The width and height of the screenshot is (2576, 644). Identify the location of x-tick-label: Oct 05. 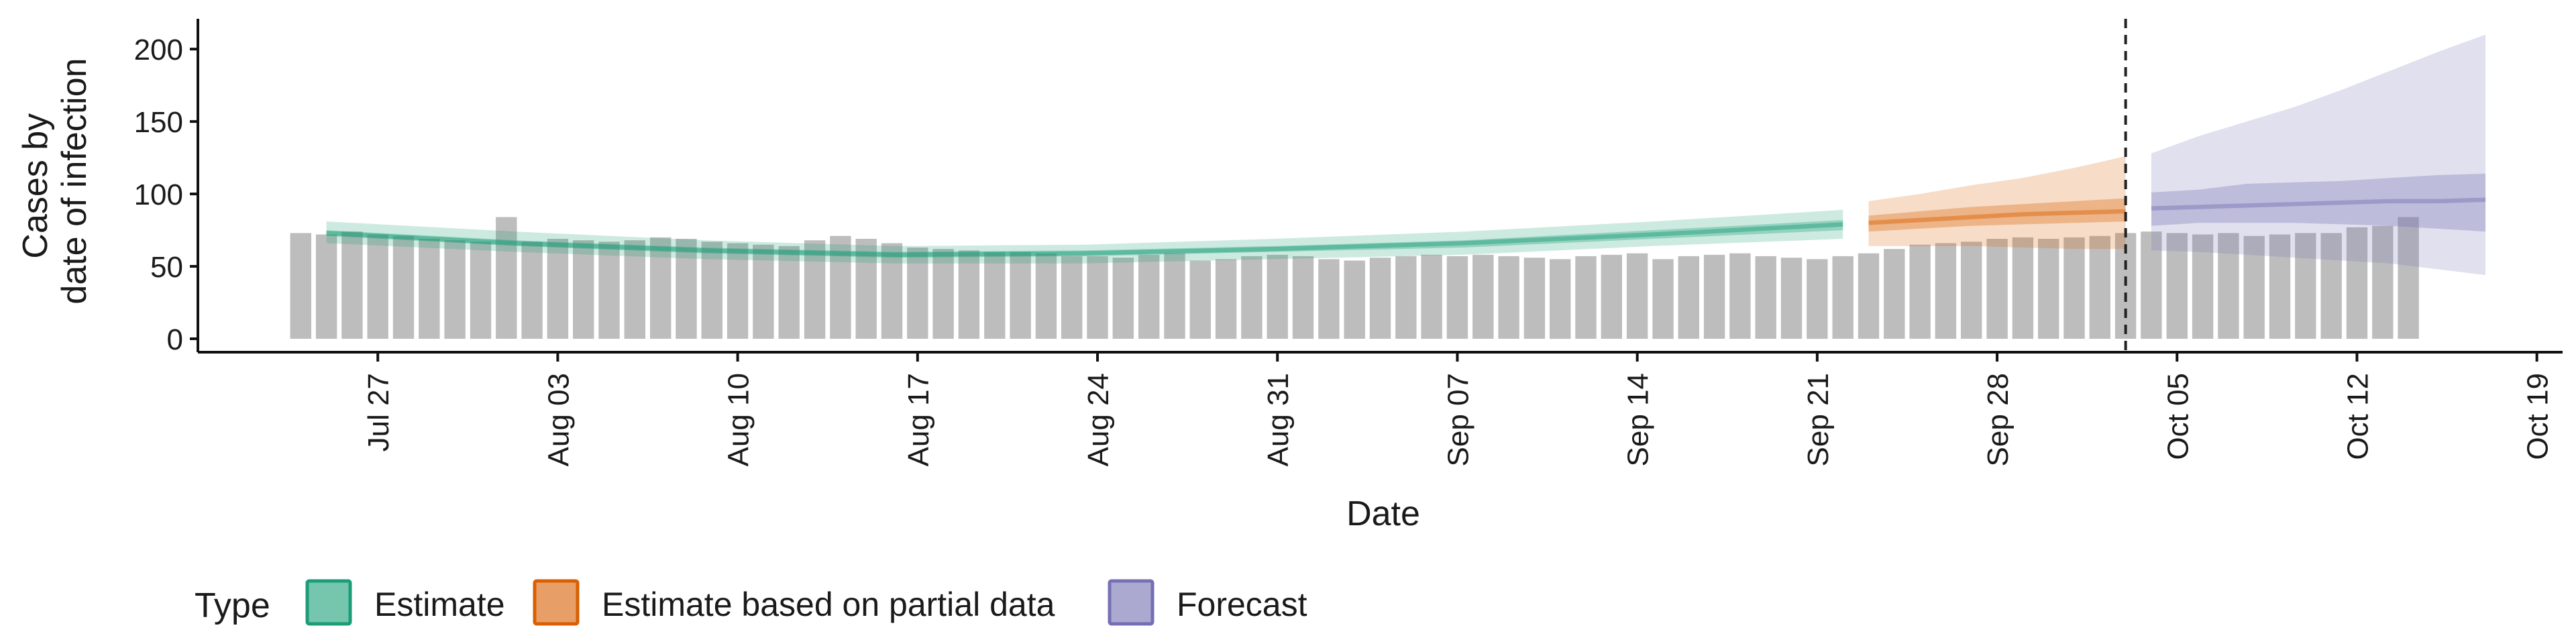
(2177, 416).